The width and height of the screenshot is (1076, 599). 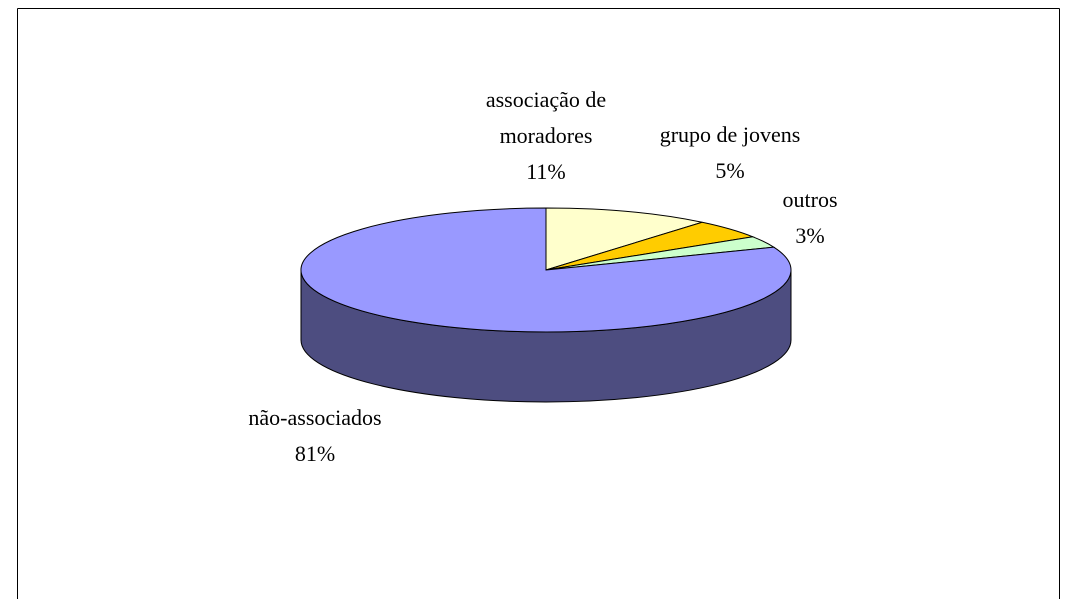 I want to click on category-label: outros, so click(x=810, y=199).